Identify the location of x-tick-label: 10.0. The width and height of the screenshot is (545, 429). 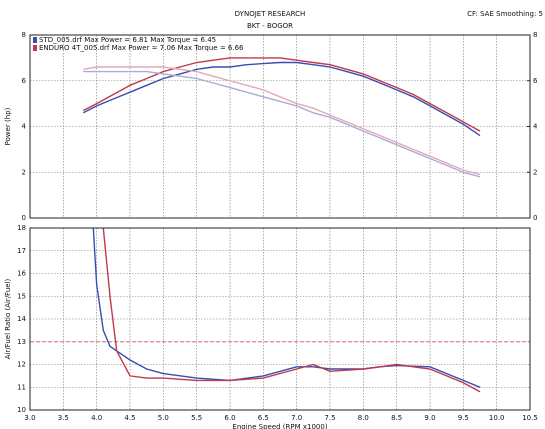
(497, 418).